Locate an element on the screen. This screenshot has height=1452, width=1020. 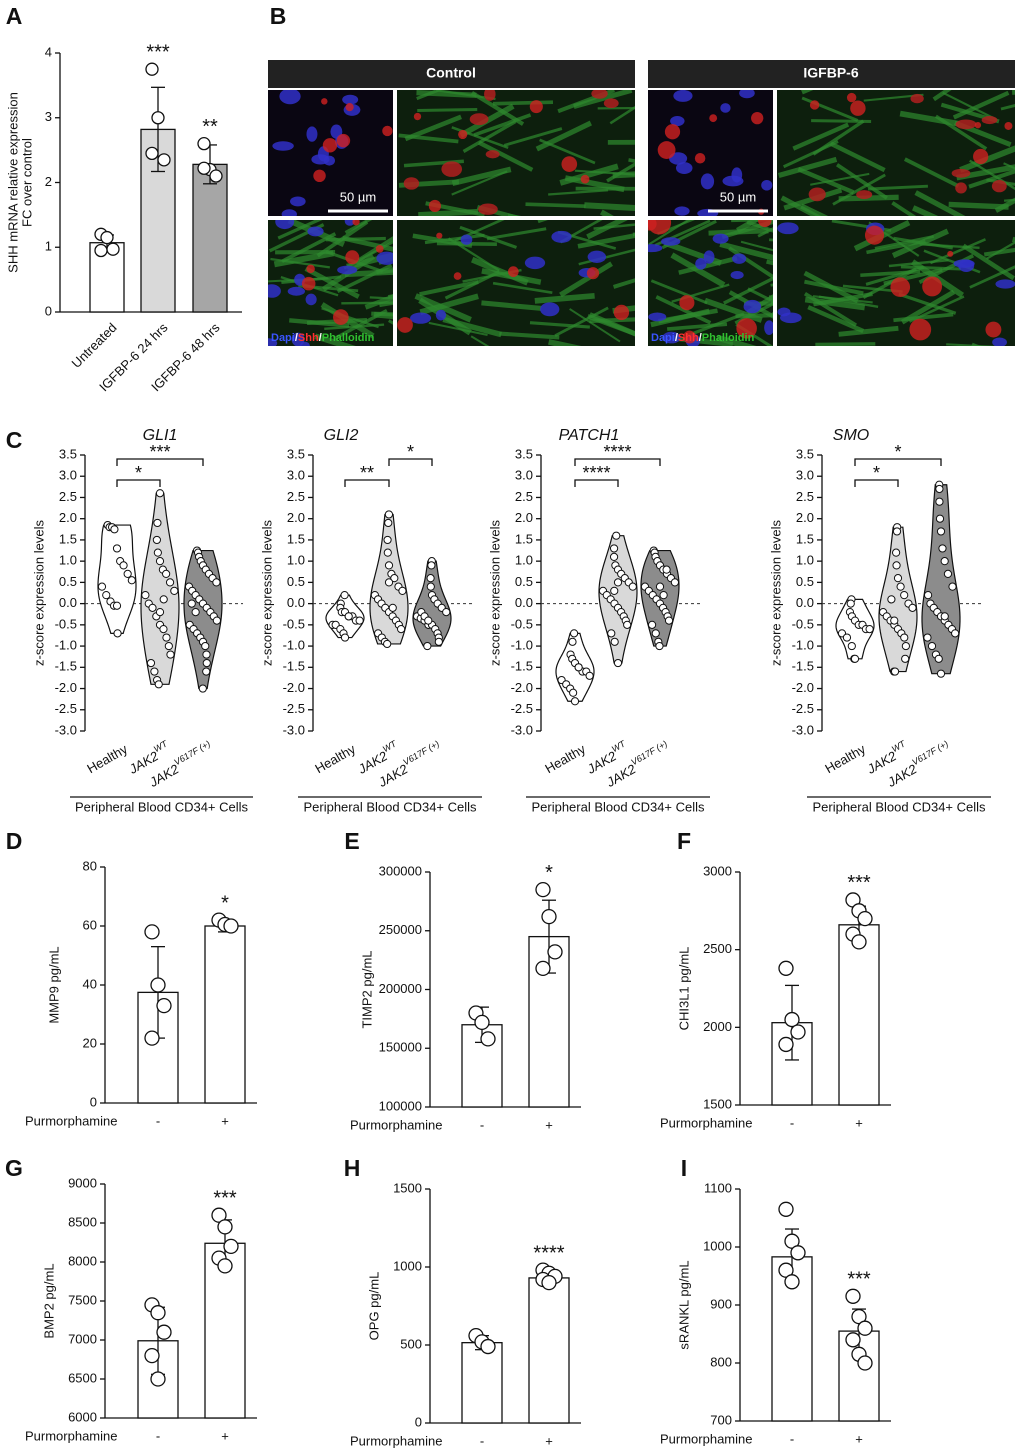
stain-name: Phalloidin is located at coordinates (348, 338).